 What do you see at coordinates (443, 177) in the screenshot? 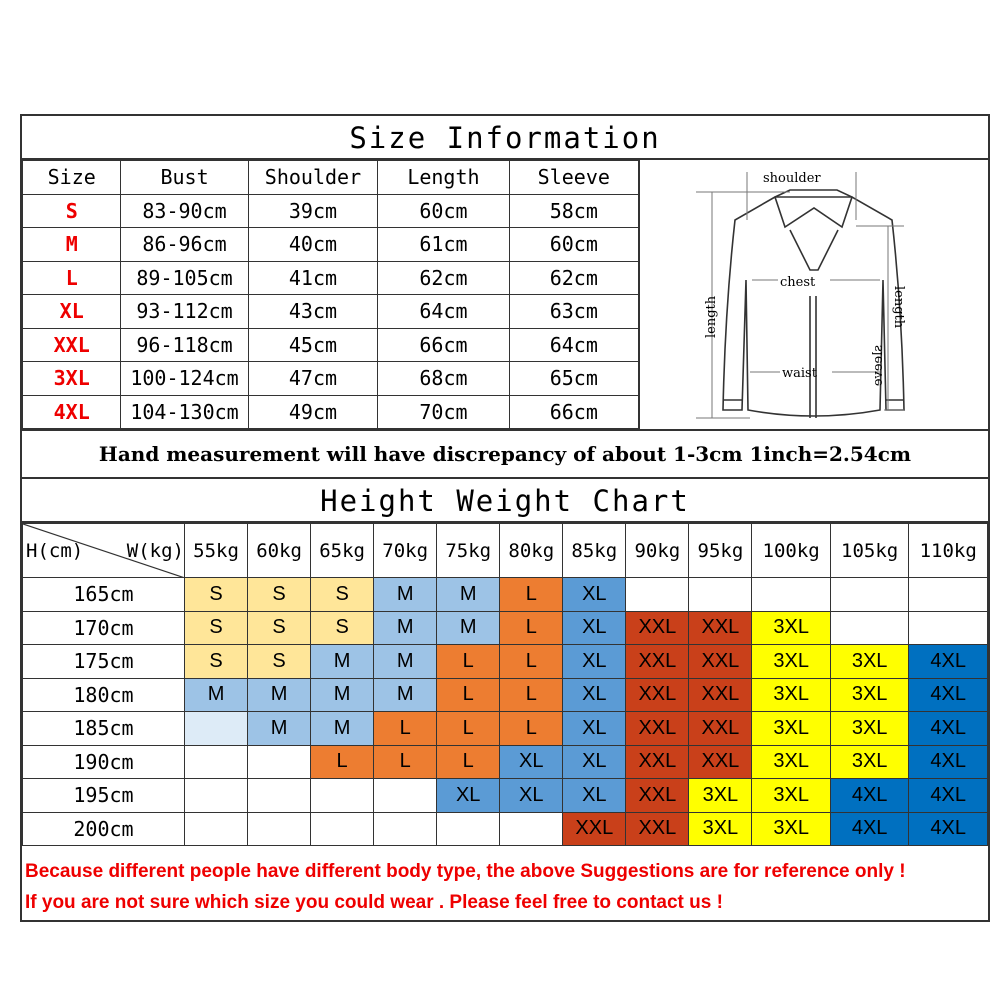
I see `column-header: Length` at bounding box center [443, 177].